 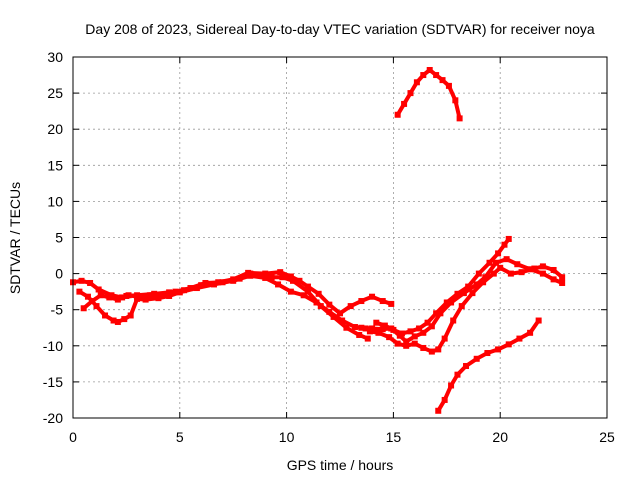 What do you see at coordinates (53, 418) in the screenshot?
I see `y-tick-label: -20` at bounding box center [53, 418].